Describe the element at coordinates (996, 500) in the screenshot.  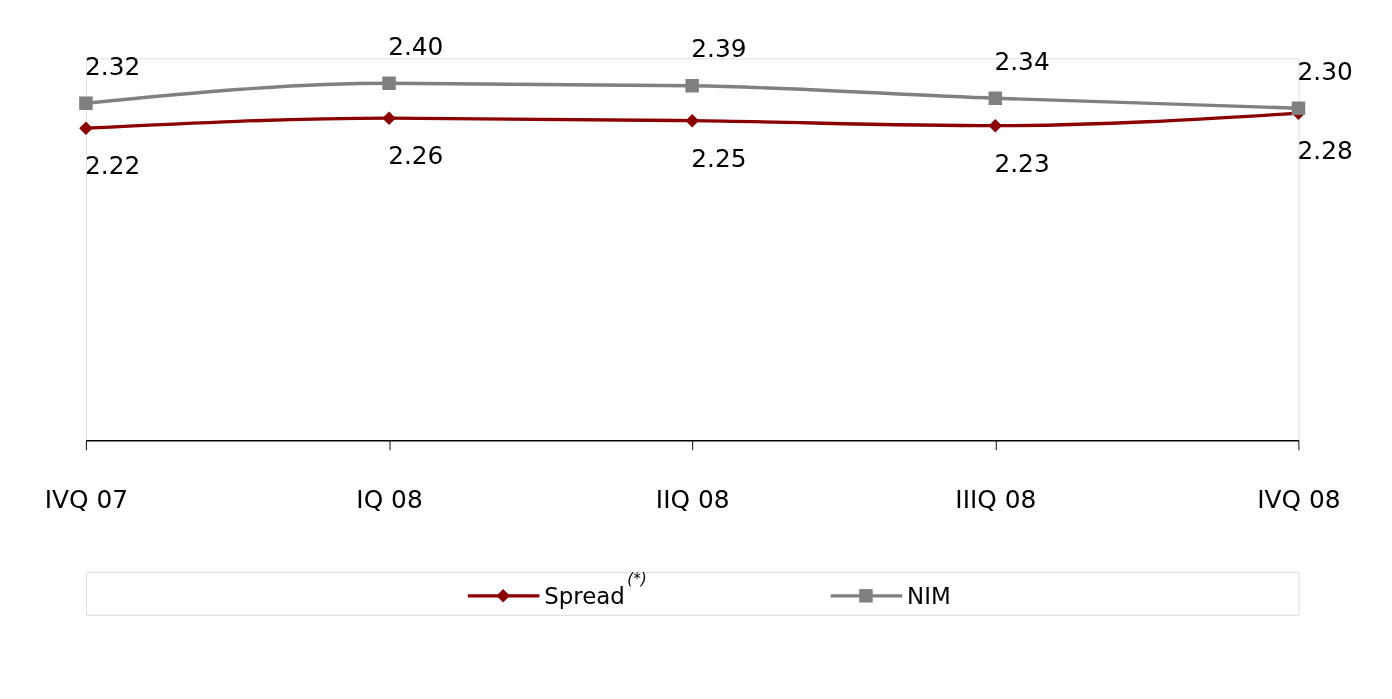
I see `x-tick-label: IIIQ 08` at that location.